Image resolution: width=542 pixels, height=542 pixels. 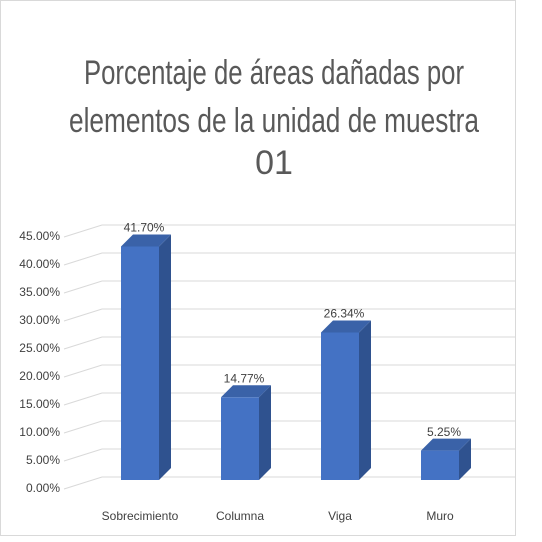 What do you see at coordinates (240, 516) in the screenshot?
I see `x-tick-label: Columna` at bounding box center [240, 516].